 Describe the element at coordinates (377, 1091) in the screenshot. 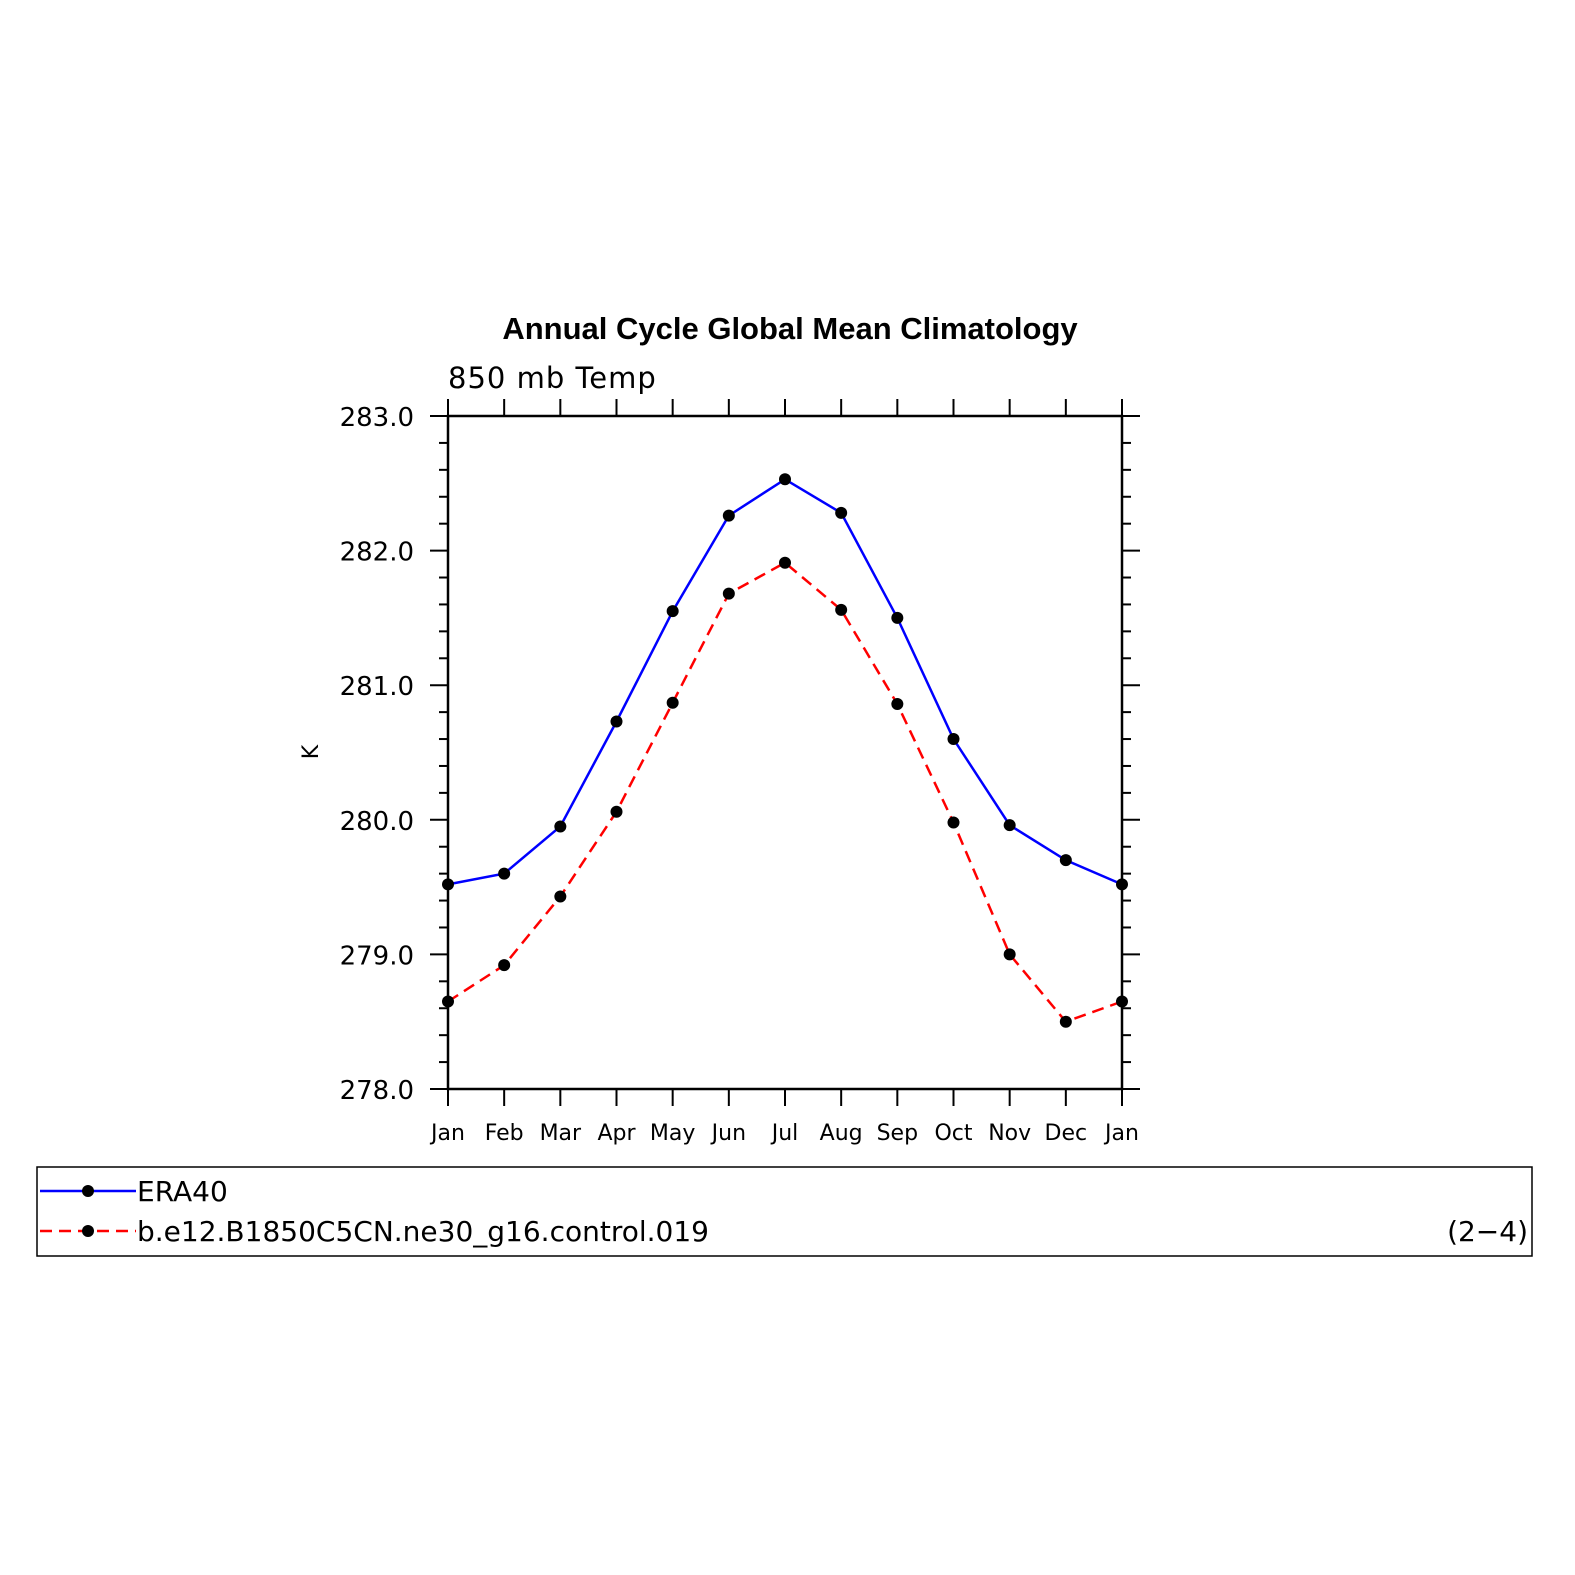

I see `y-tick-label: 278.0` at that location.